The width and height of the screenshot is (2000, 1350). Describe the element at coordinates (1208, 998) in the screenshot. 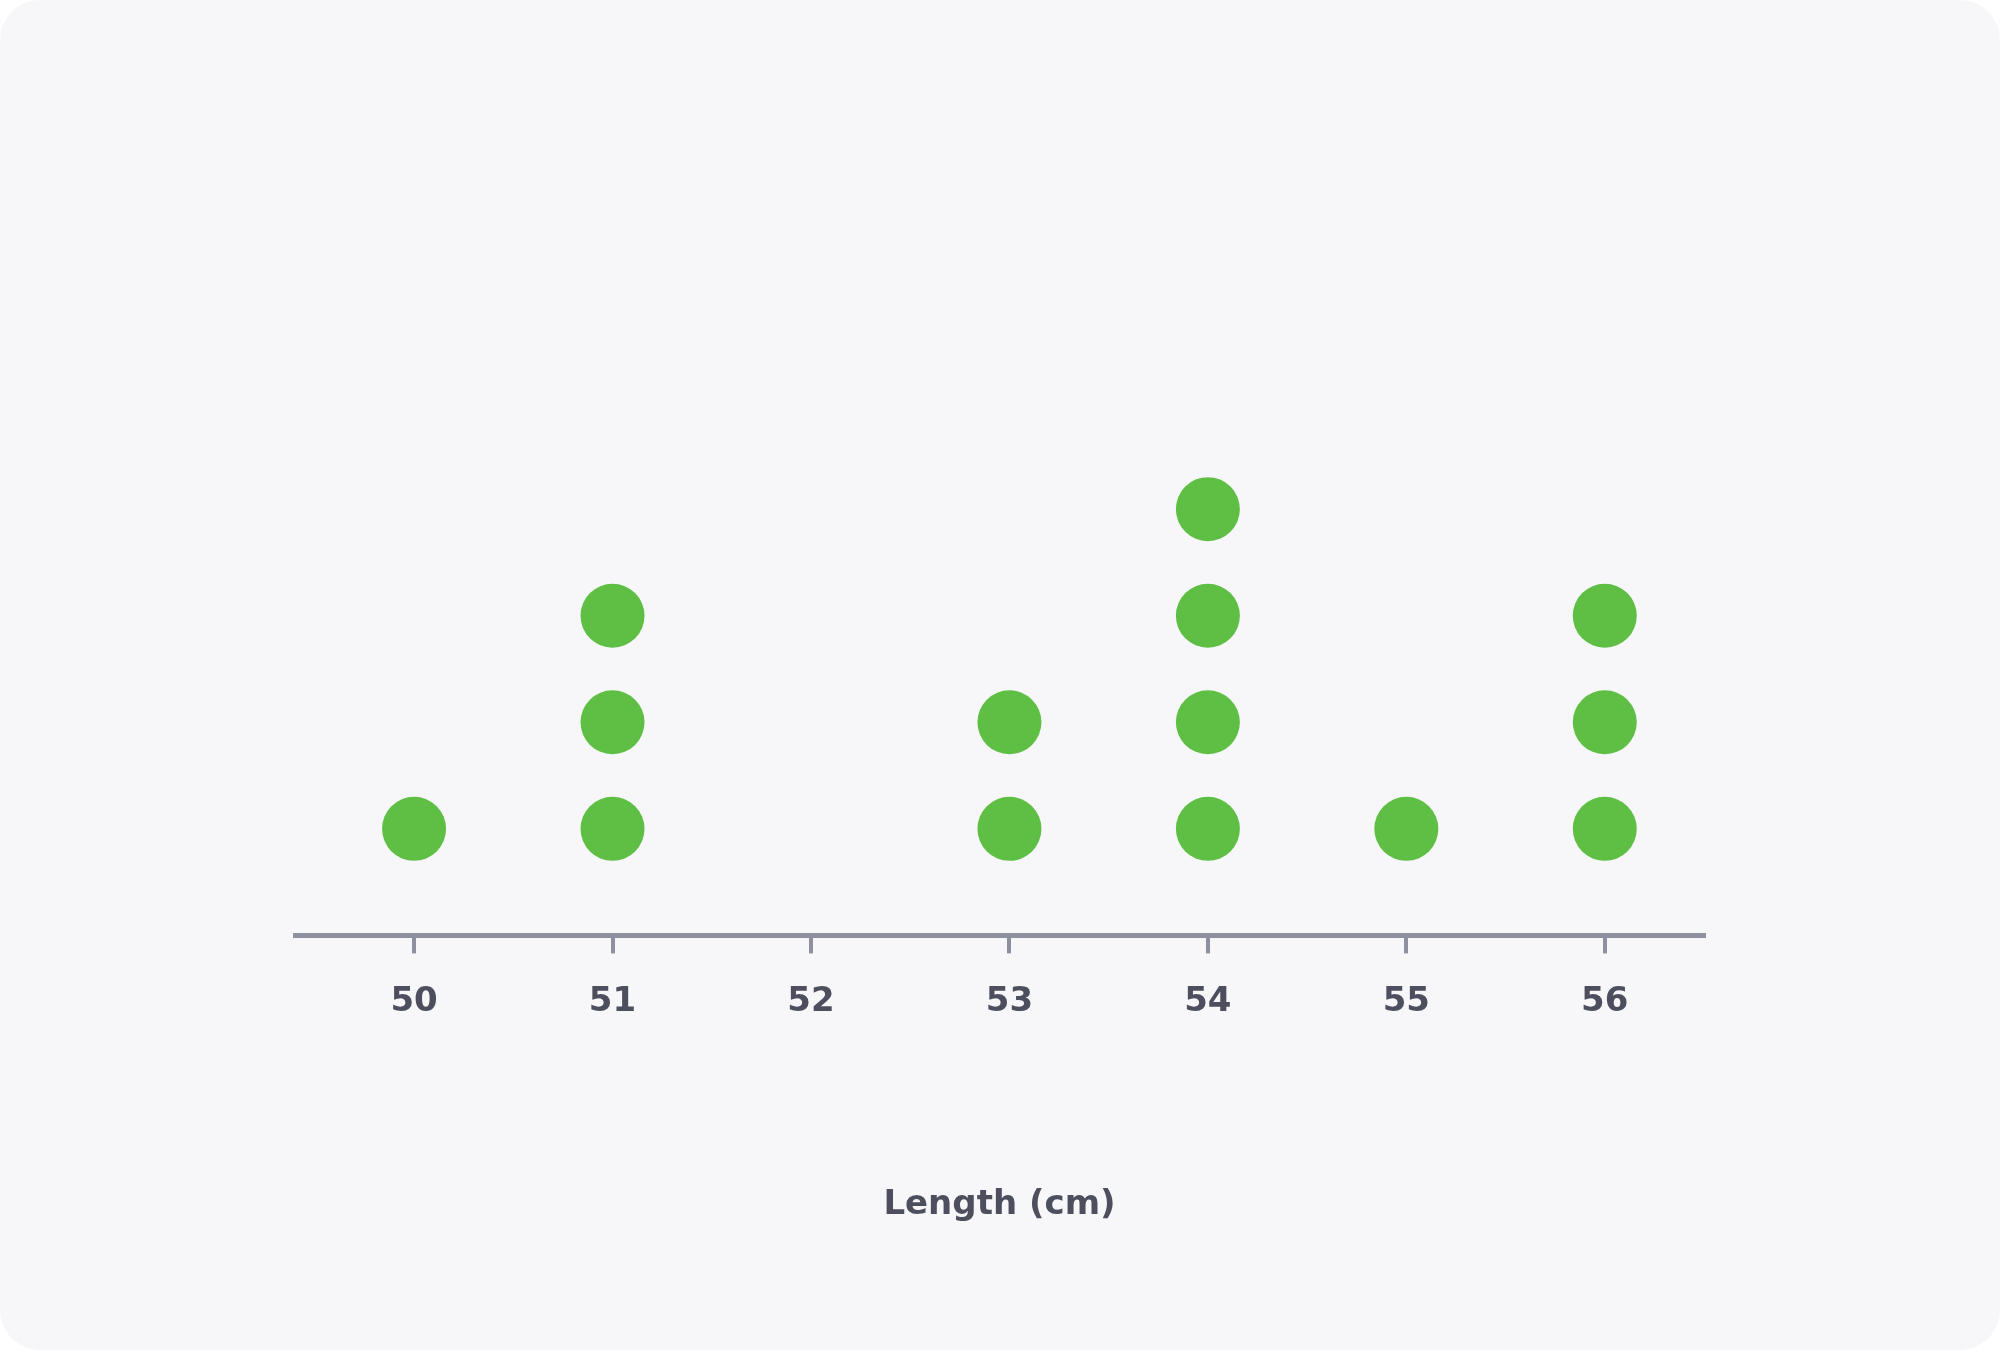

I see `x-tick-label: 54` at that location.